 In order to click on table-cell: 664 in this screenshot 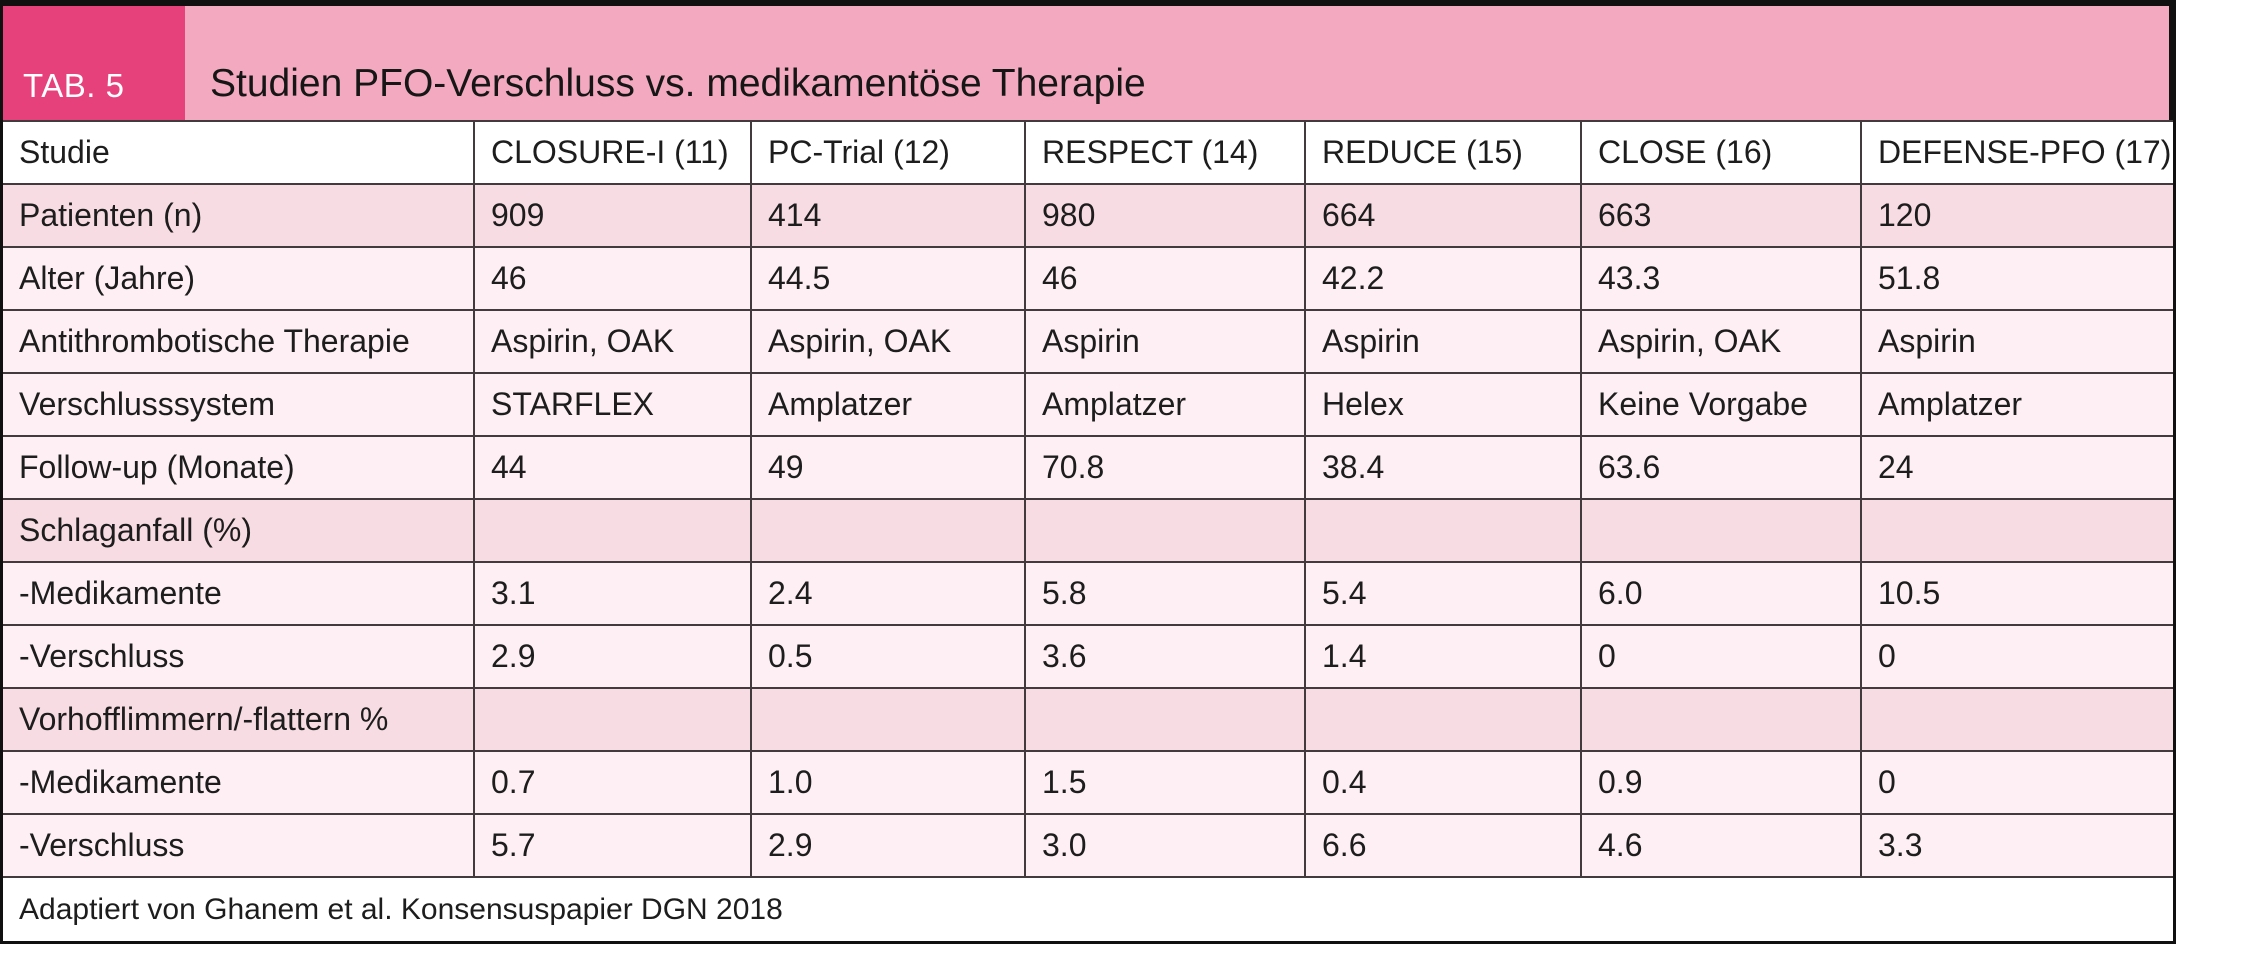, I will do `click(1444, 215)`.